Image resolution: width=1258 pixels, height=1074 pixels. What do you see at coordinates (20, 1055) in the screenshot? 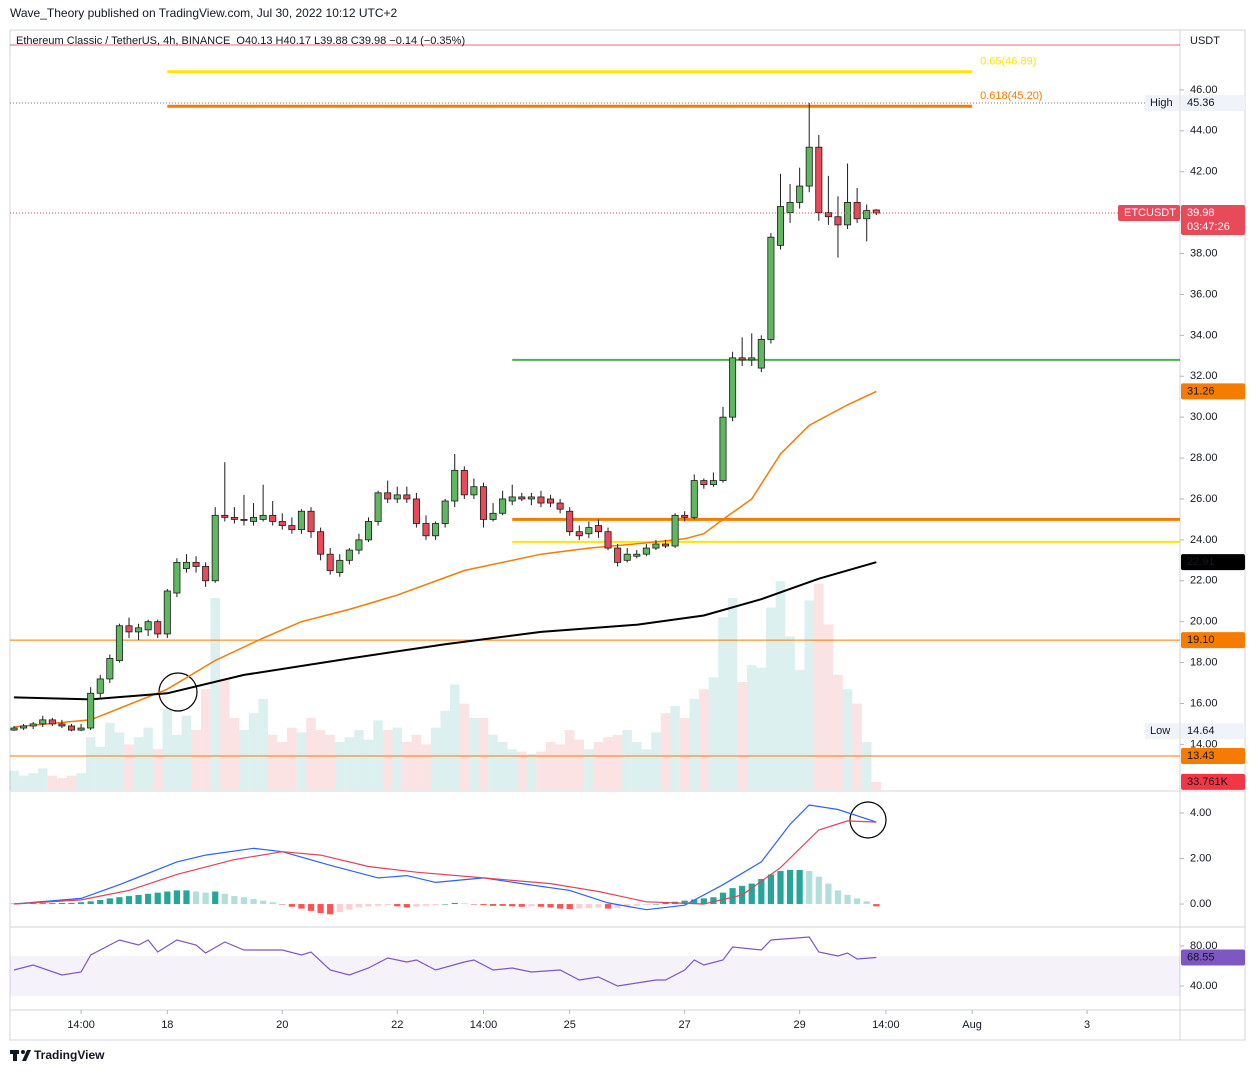
I see `logo` at bounding box center [20, 1055].